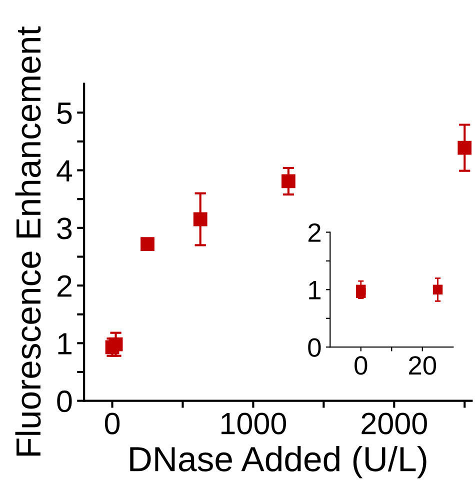 Image resolution: width=475 pixels, height=493 pixels. I want to click on x-tick-label: 2000, so click(394, 423).